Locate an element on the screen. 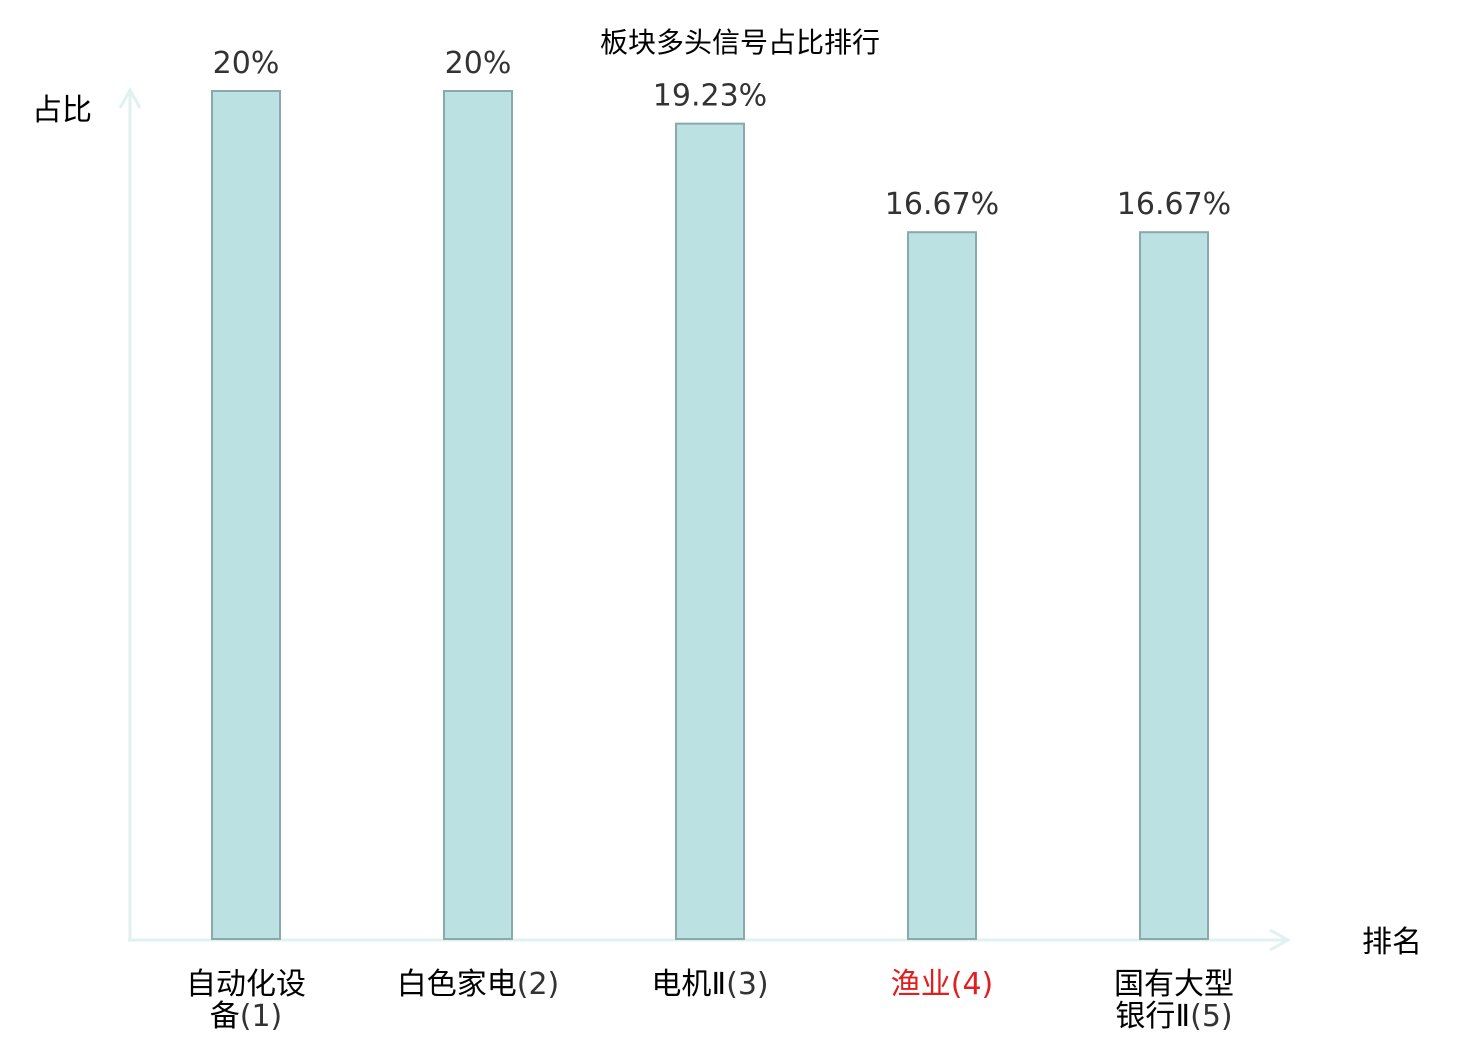  value-label-3: 19.23% is located at coordinates (710, 96).